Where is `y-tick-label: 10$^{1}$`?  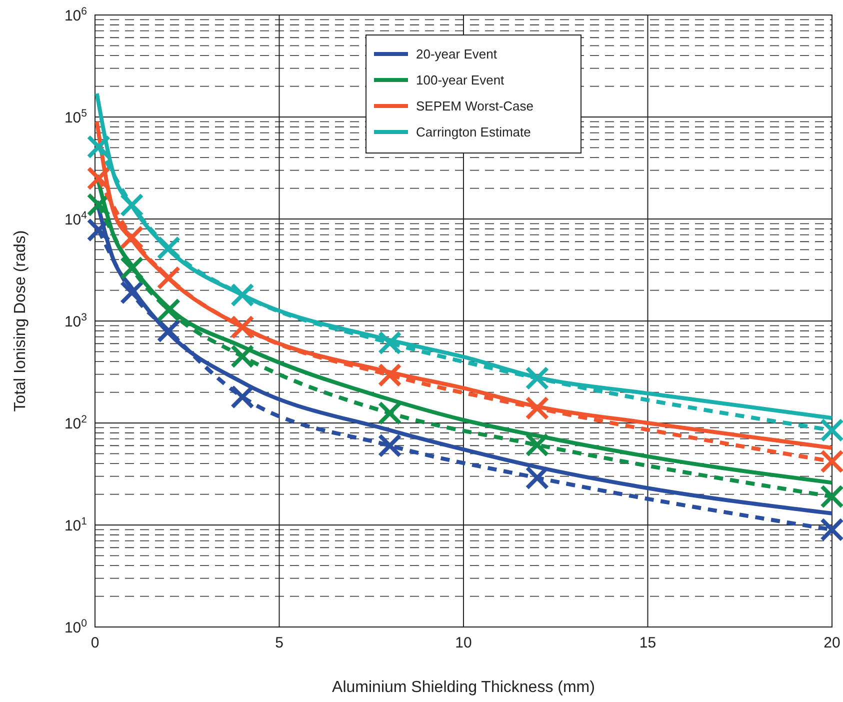 y-tick-label: 10$^{1}$ is located at coordinates (76, 524).